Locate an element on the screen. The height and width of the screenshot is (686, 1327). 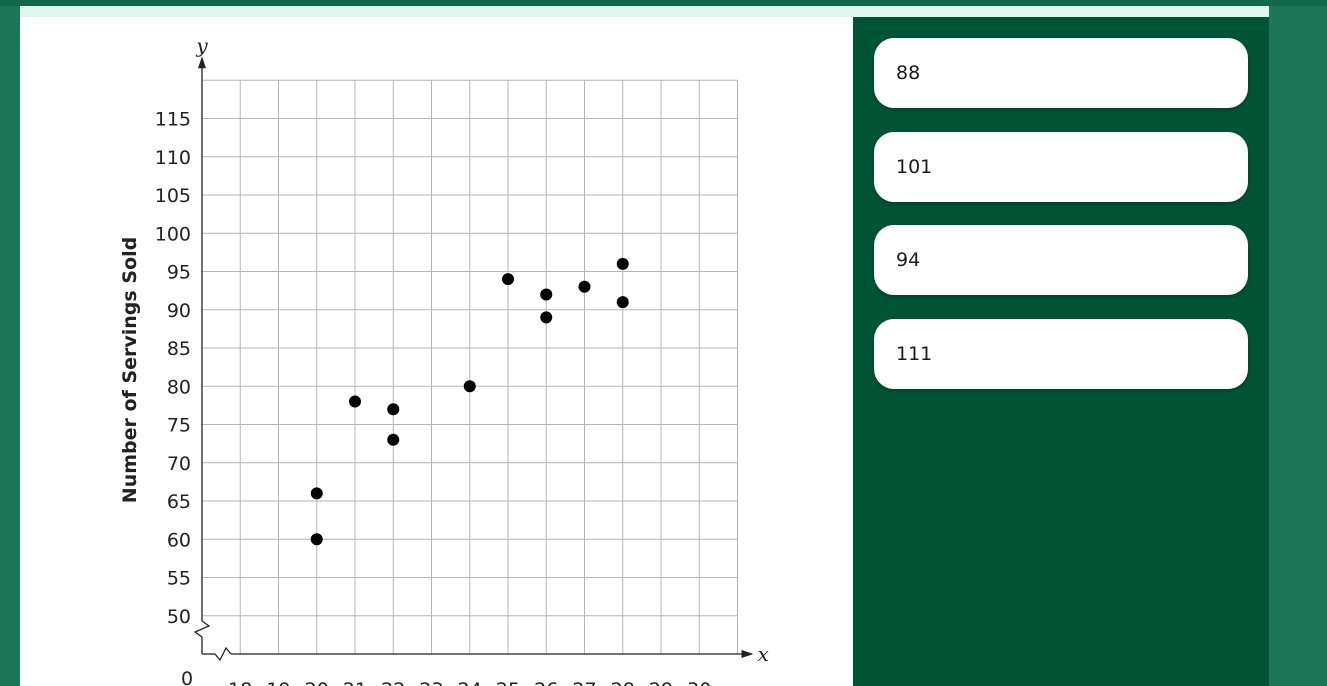
y-tick-label: 115 is located at coordinates (173, 120).